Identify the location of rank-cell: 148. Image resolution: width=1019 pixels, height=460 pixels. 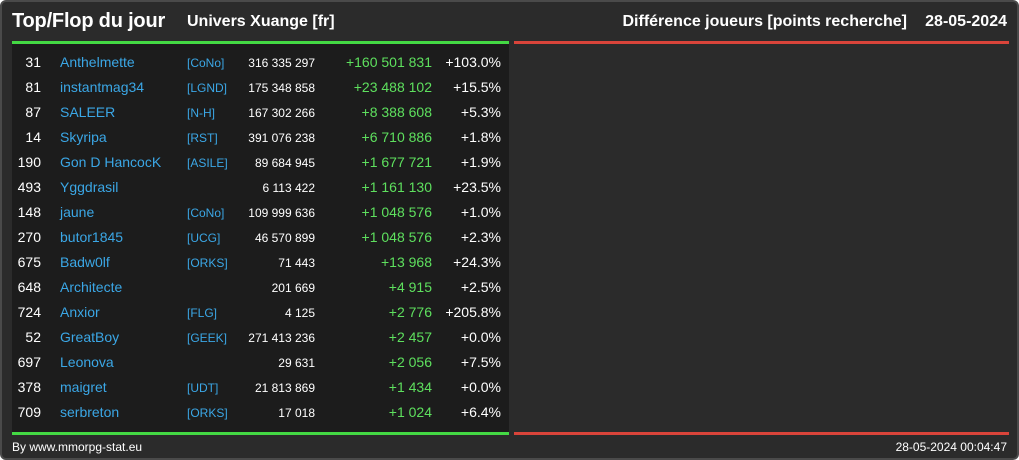
(29, 212).